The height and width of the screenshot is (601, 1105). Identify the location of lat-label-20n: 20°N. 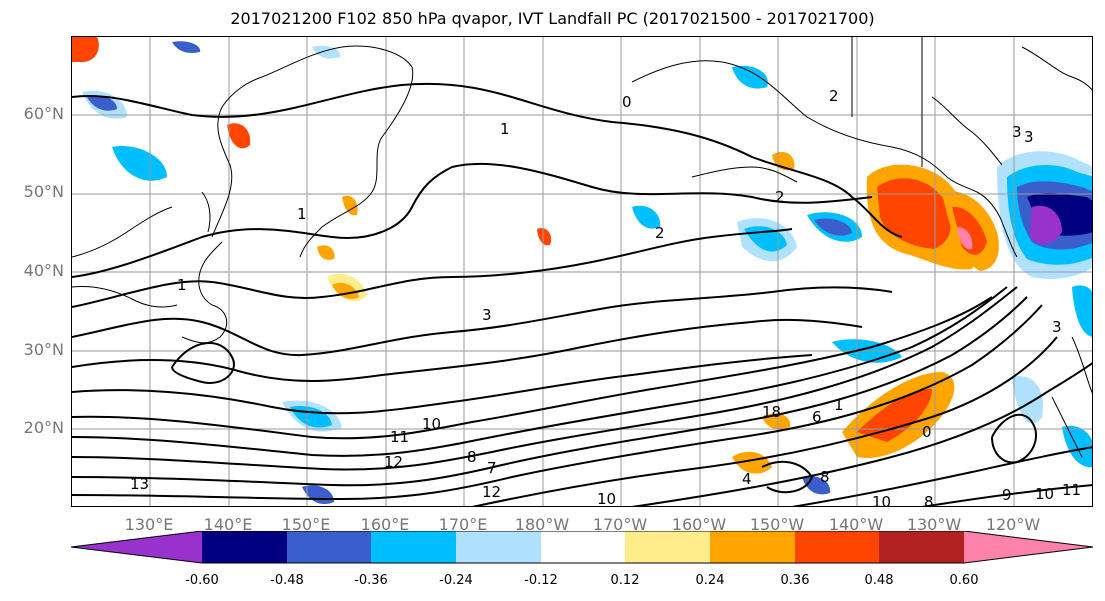
(43, 427).